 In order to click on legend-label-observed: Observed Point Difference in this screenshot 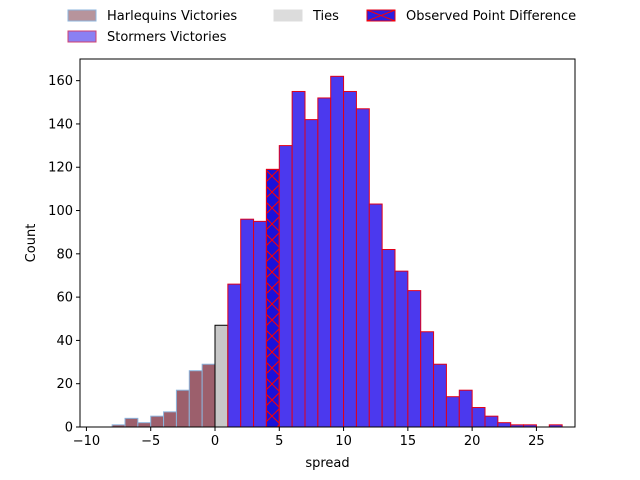, I will do `click(491, 16)`.